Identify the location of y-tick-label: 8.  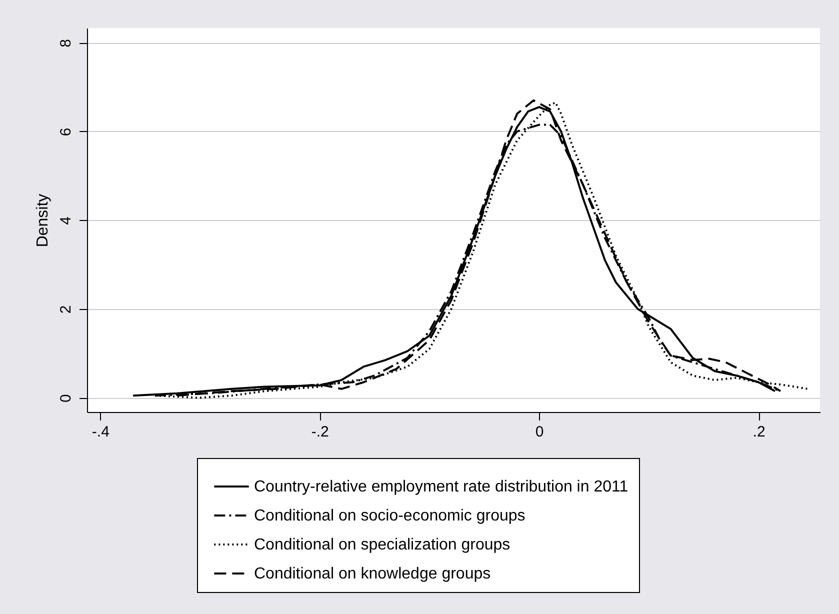
(66, 43).